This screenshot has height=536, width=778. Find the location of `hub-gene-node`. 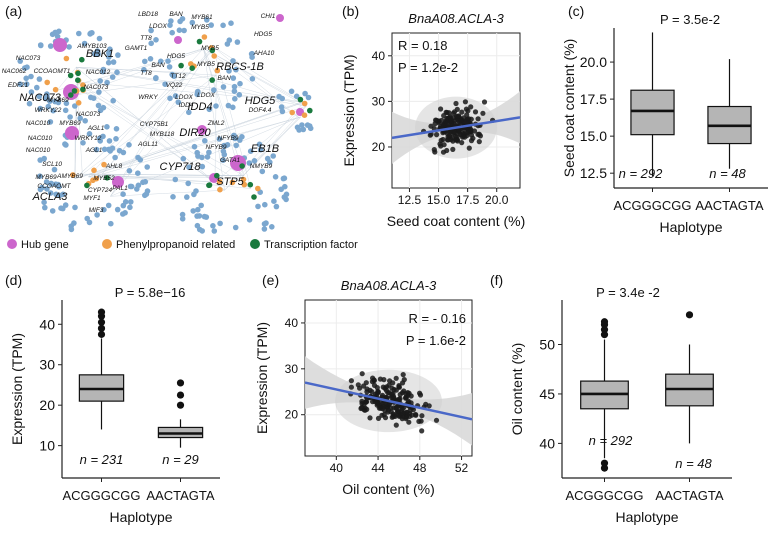

hub-gene-node is located at coordinates (202, 130).